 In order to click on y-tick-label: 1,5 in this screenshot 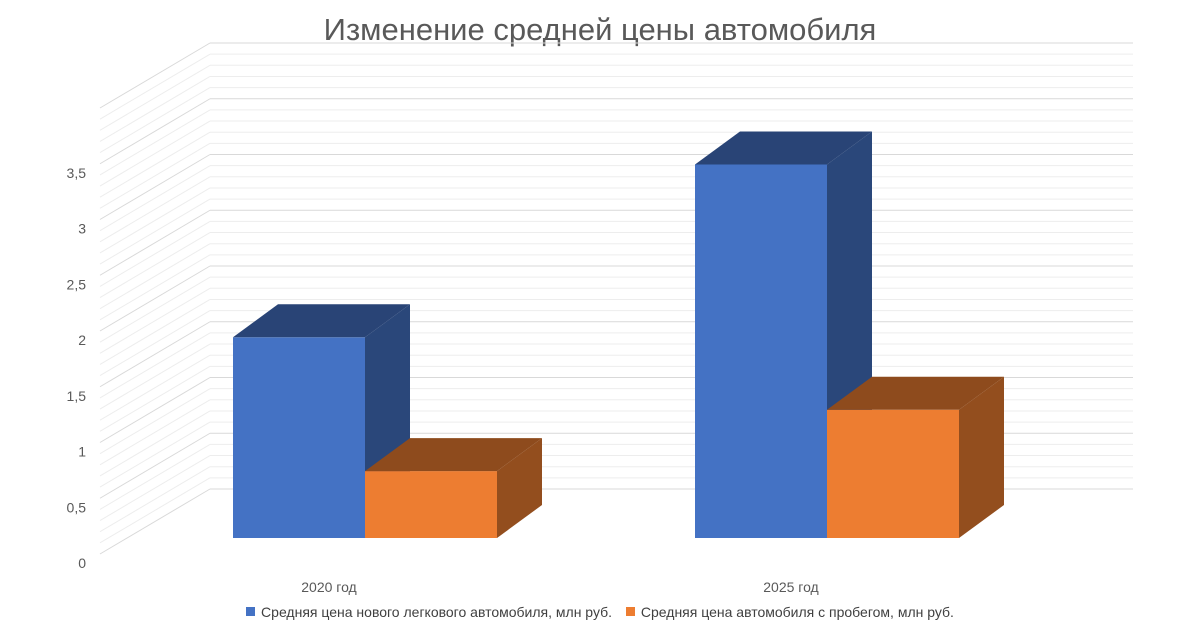, I will do `click(77, 396)`.